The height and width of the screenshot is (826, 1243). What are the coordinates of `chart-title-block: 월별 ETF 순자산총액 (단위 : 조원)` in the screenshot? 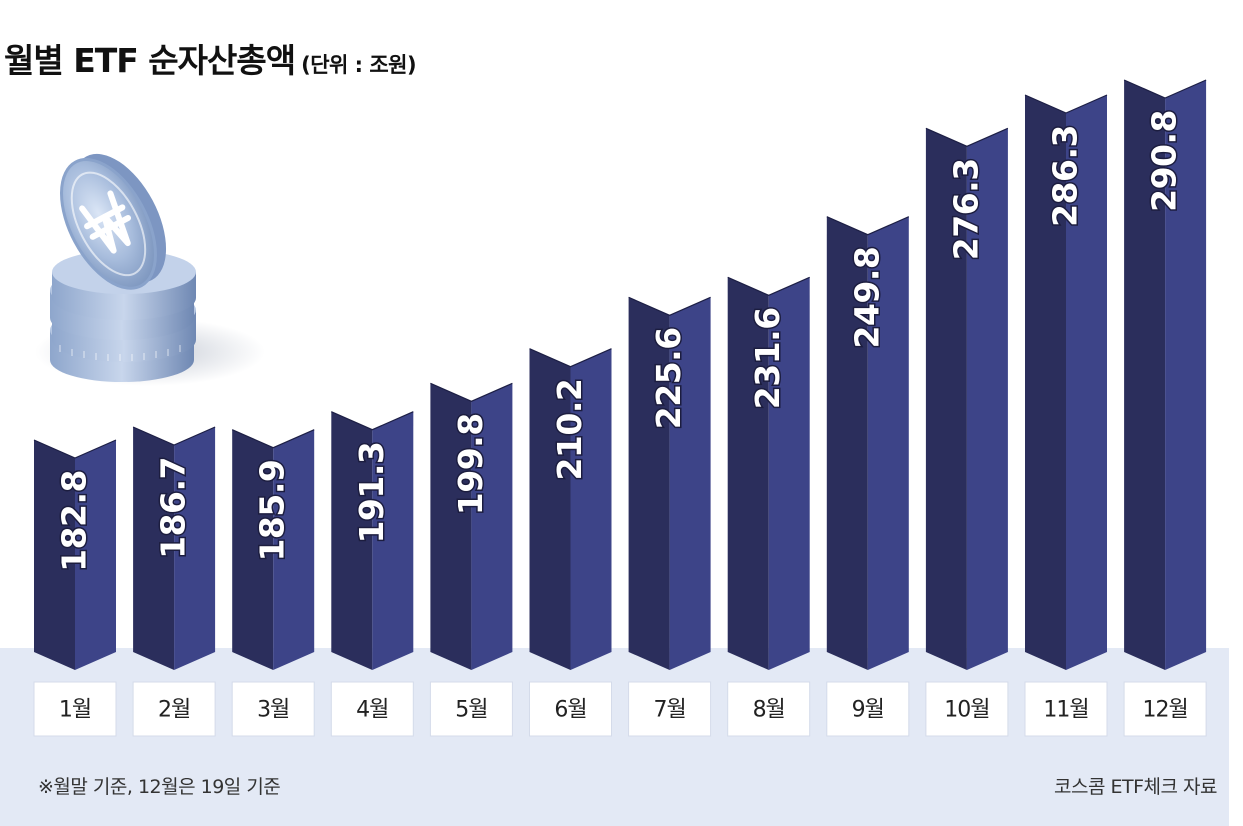 It's located at (210, 58).